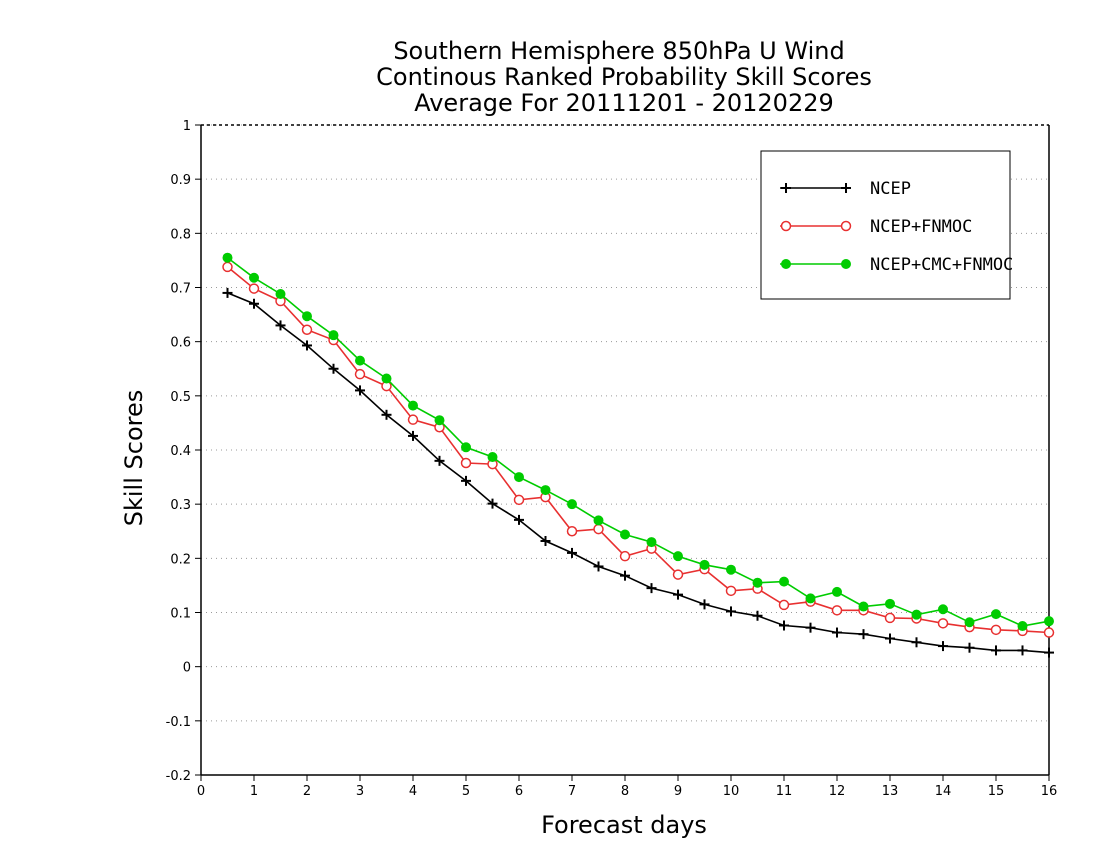 This screenshot has height=850, width=1100. I want to click on y-tick-label: 0.2, so click(180, 559).